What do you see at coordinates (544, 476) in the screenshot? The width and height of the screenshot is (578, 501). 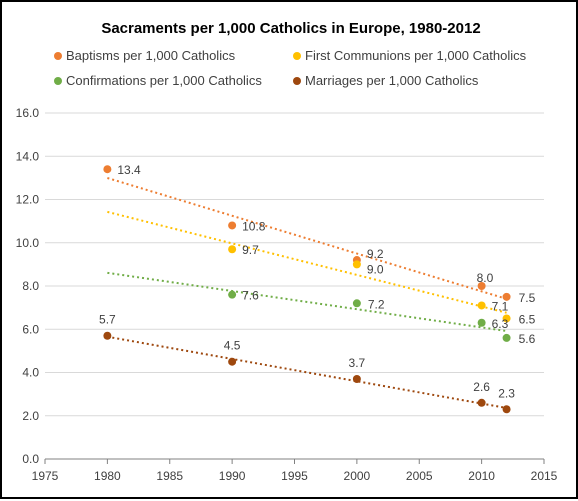 I see `x-tick-label: 2015` at bounding box center [544, 476].